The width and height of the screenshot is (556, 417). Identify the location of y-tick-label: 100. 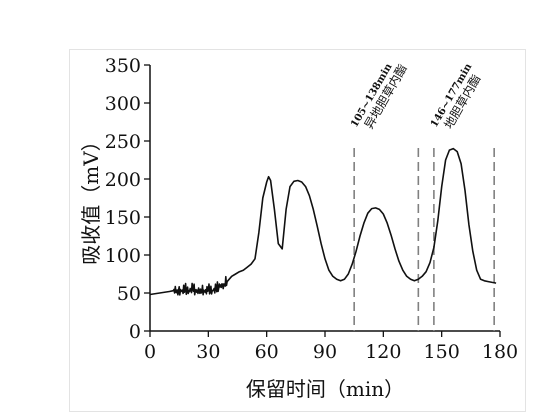
(123, 256).